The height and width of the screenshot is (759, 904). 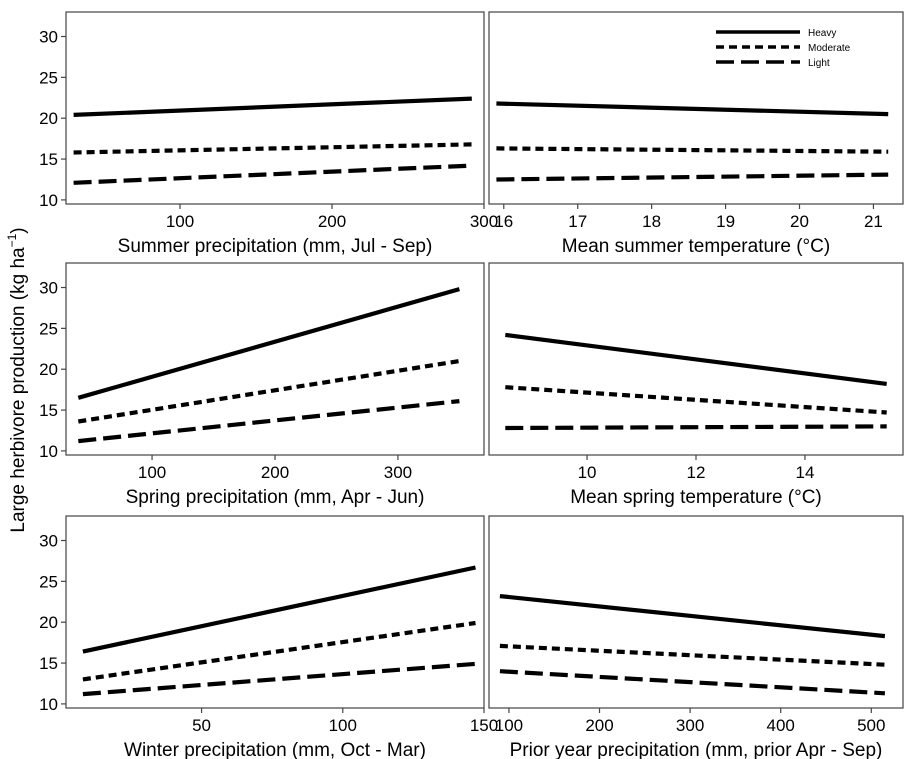 What do you see at coordinates (696, 246) in the screenshot?
I see `x-axis-label: Mean summer temperature (°C)` at bounding box center [696, 246].